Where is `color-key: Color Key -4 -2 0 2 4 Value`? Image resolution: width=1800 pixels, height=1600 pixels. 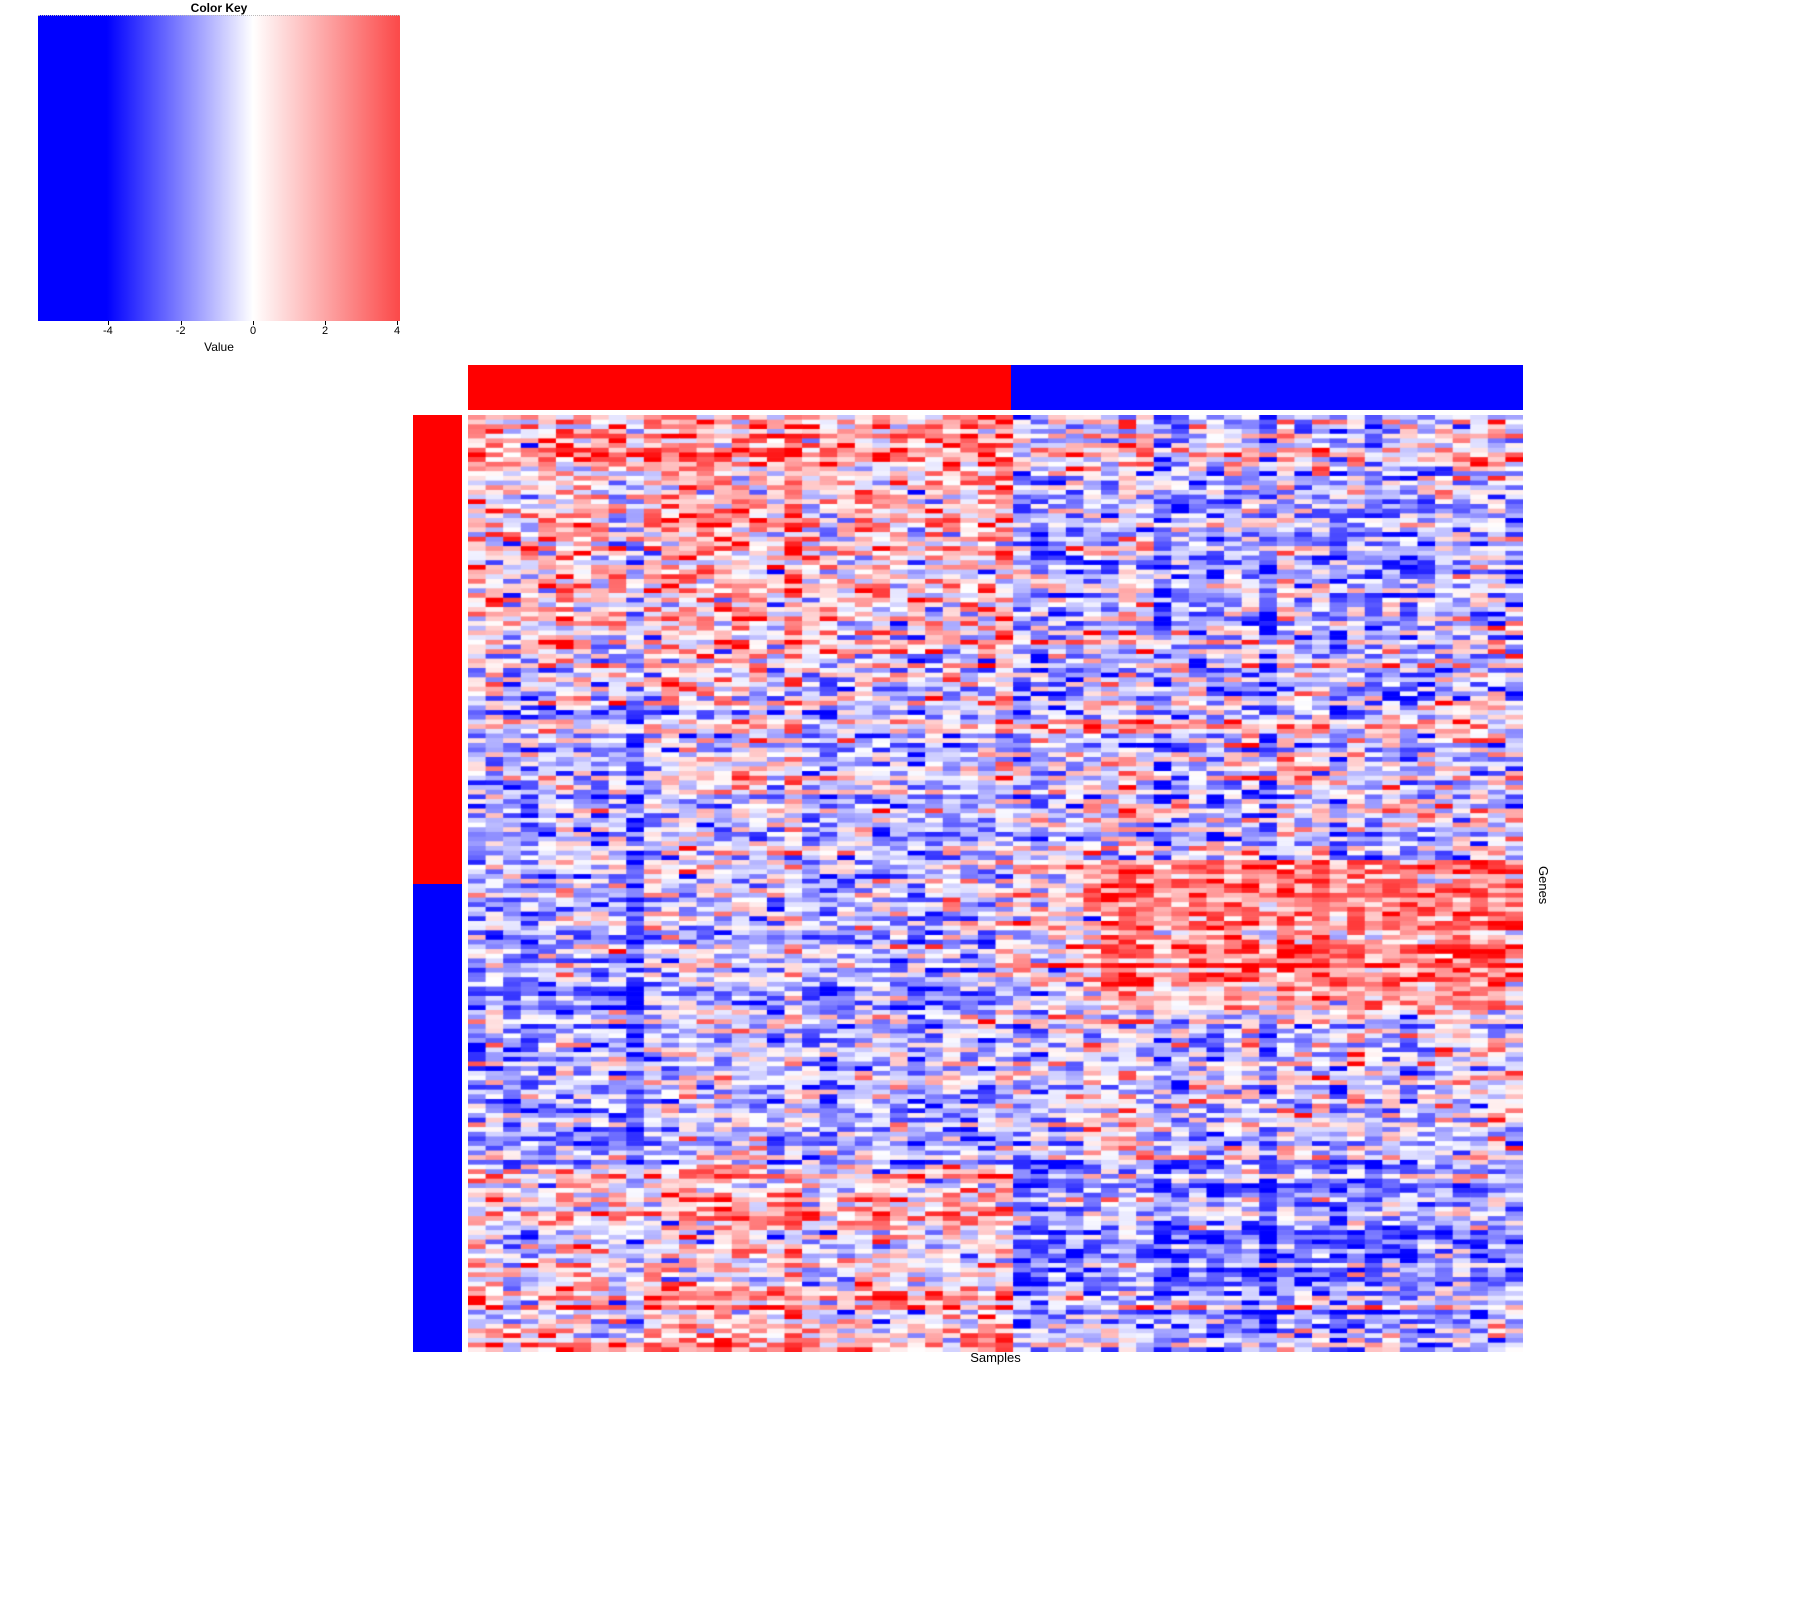
color-key: Color Key -4 -2 0 2 4 Value is located at coordinates (219, 178).